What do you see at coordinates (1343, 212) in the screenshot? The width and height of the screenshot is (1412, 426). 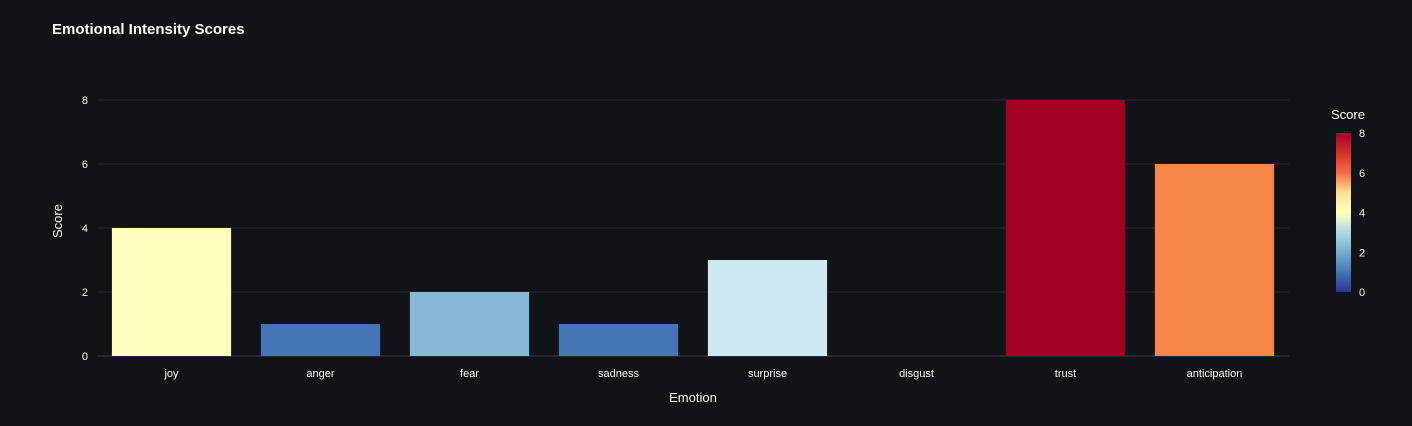 I see `colorbar-gradient` at bounding box center [1343, 212].